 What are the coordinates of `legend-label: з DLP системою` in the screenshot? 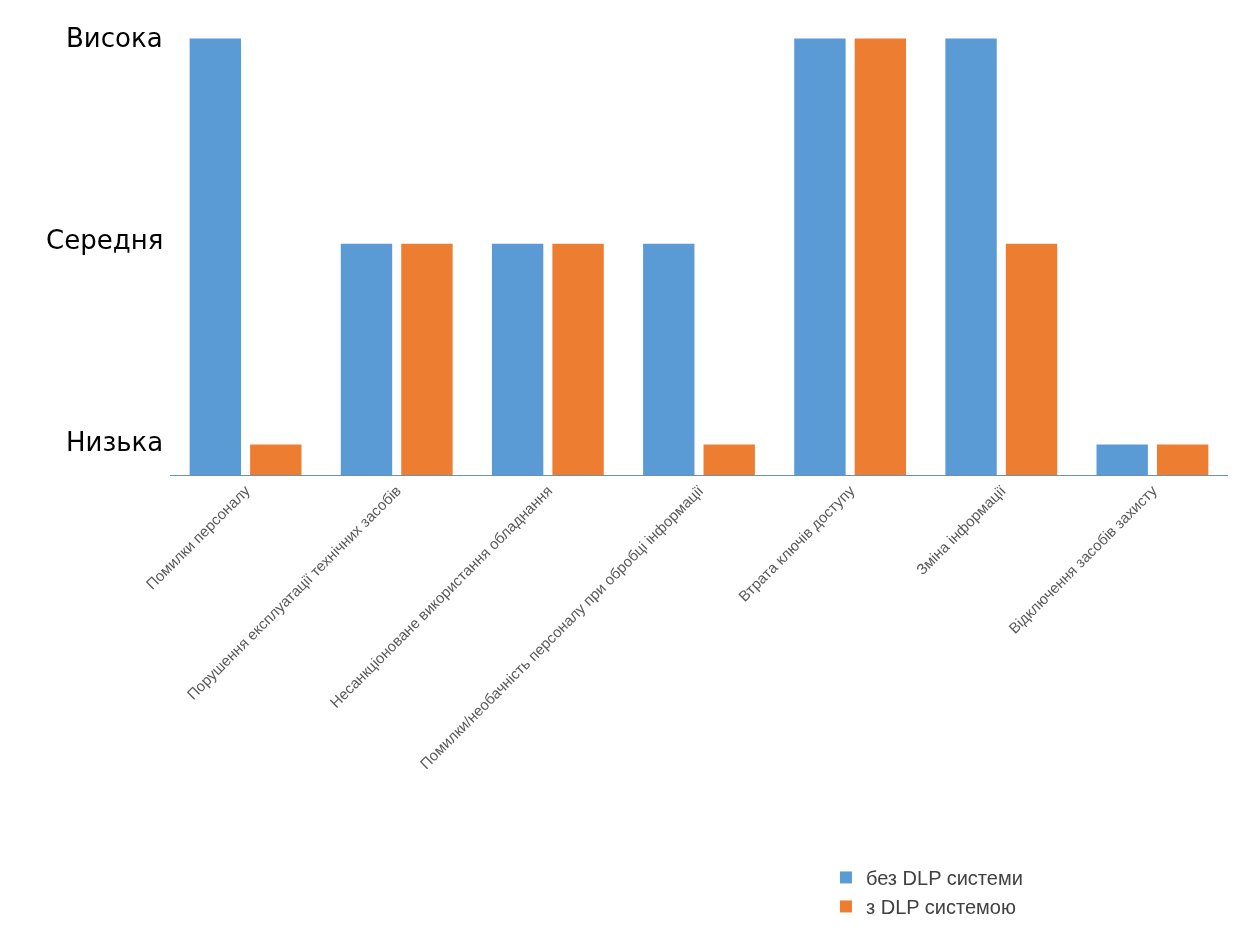 It's located at (940, 907).